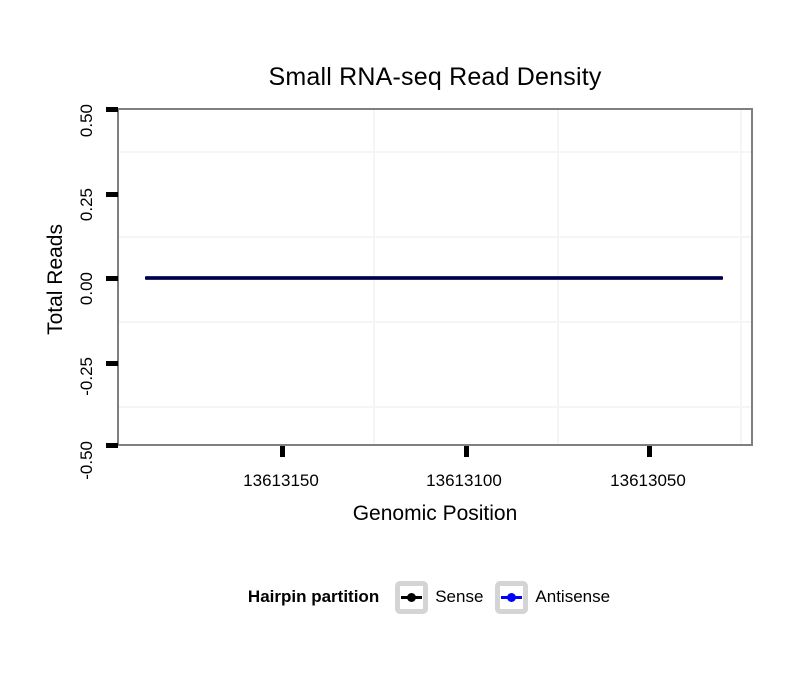 The width and height of the screenshot is (810, 690). I want to click on legend-title: Hairpin partition, so click(313, 596).